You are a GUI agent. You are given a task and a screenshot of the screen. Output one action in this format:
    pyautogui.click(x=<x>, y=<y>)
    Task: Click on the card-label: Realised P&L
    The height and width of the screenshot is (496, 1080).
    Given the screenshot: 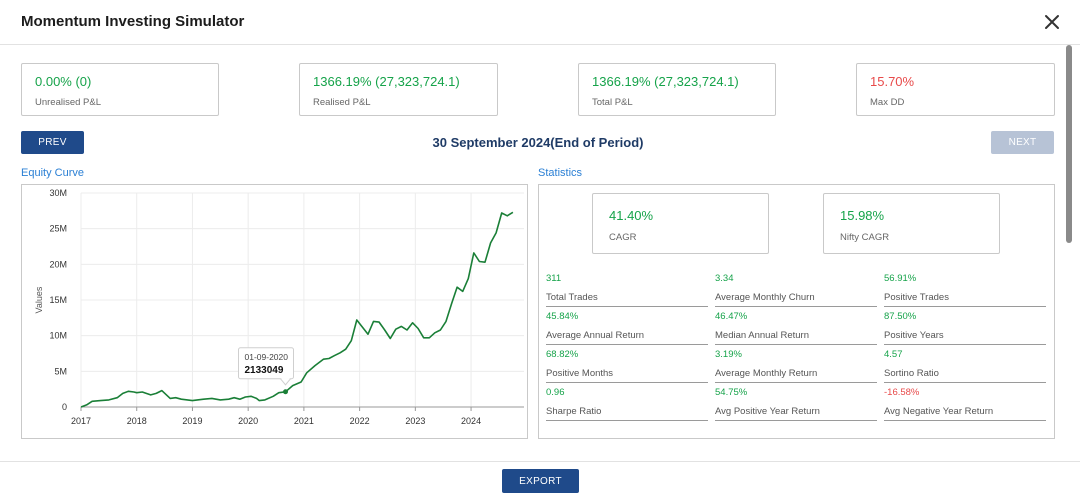 What is the action you would take?
    pyautogui.click(x=342, y=102)
    